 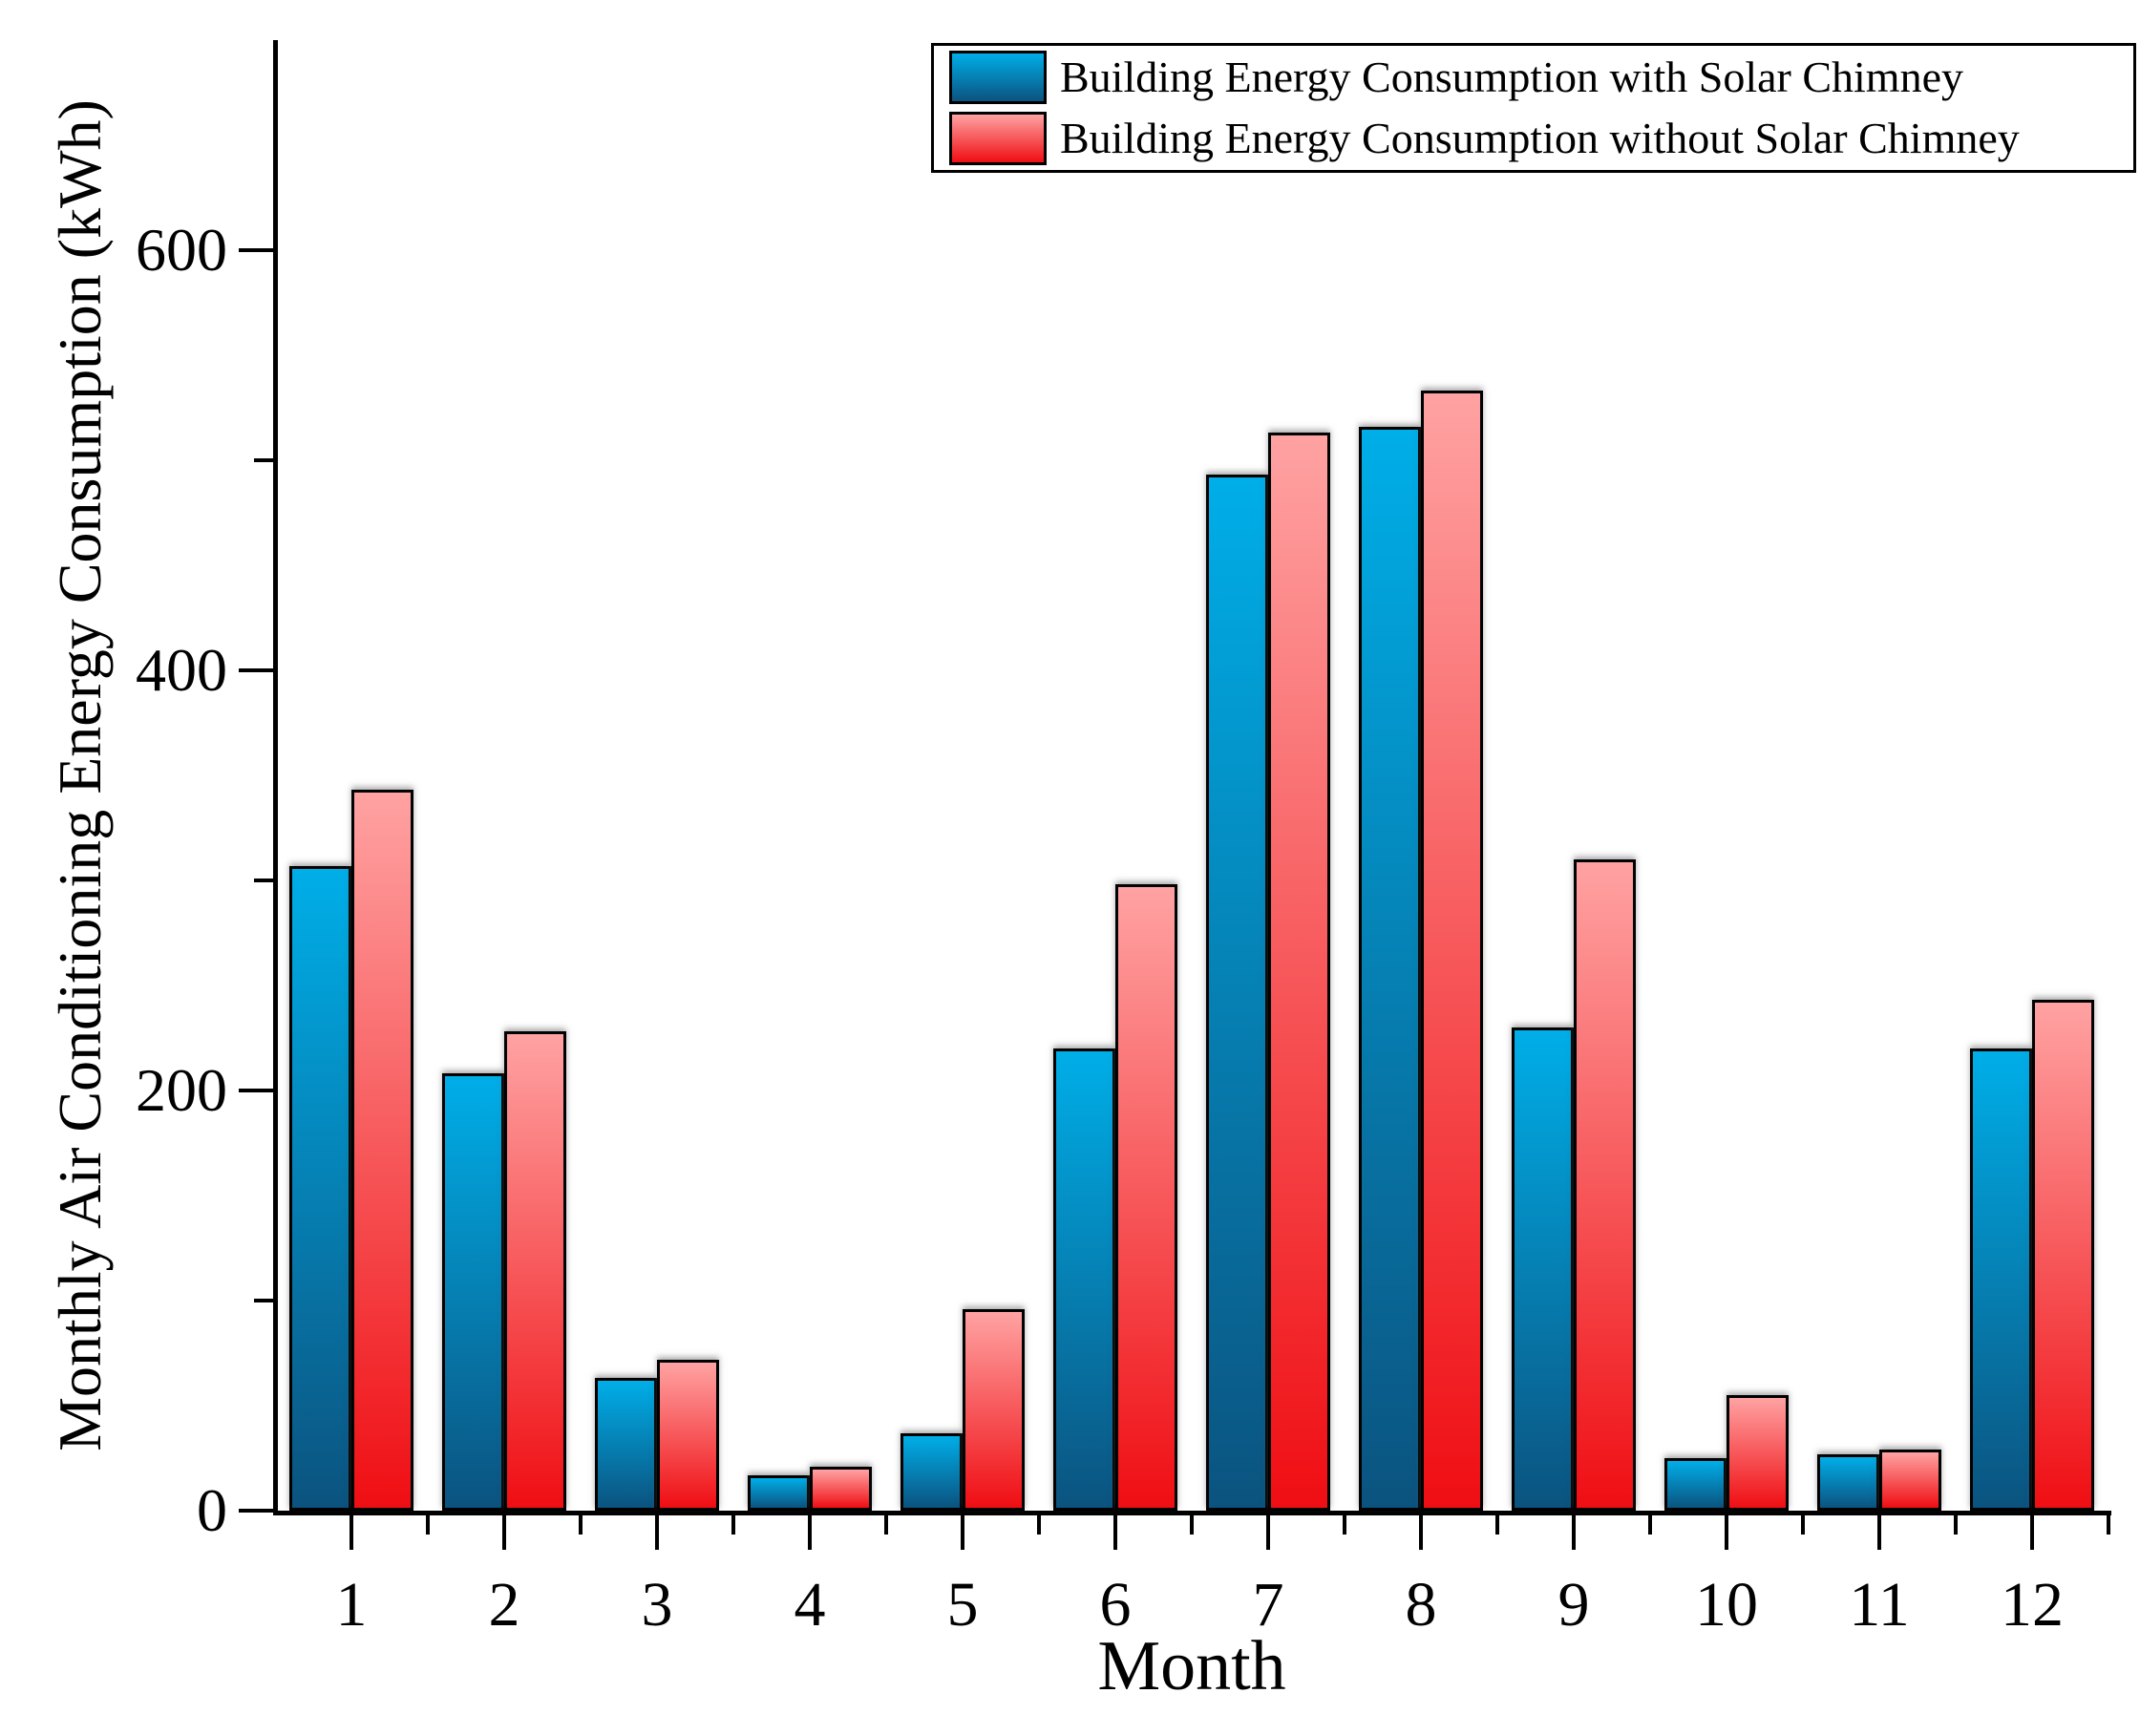 What do you see at coordinates (2032, 1605) in the screenshot?
I see `x-tick-label: 12` at bounding box center [2032, 1605].